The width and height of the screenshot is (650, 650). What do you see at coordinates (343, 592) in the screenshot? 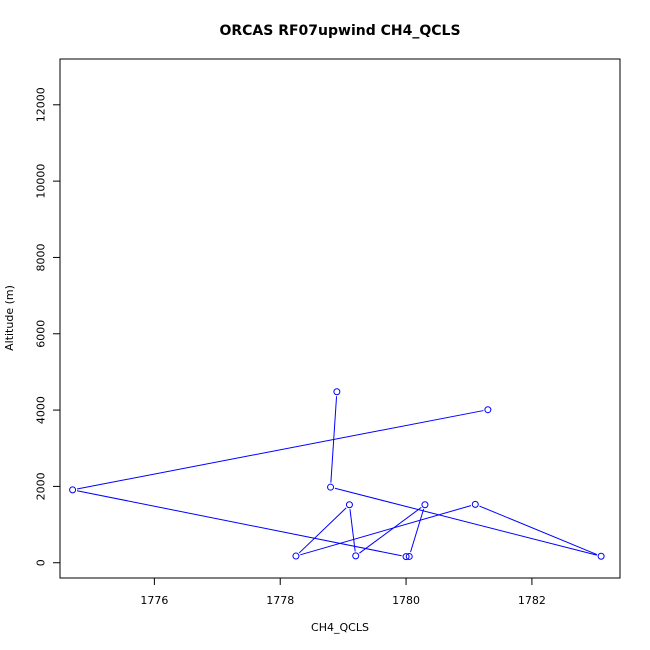
I see `x-axis: 1776 1778 1780 1782` at bounding box center [343, 592].